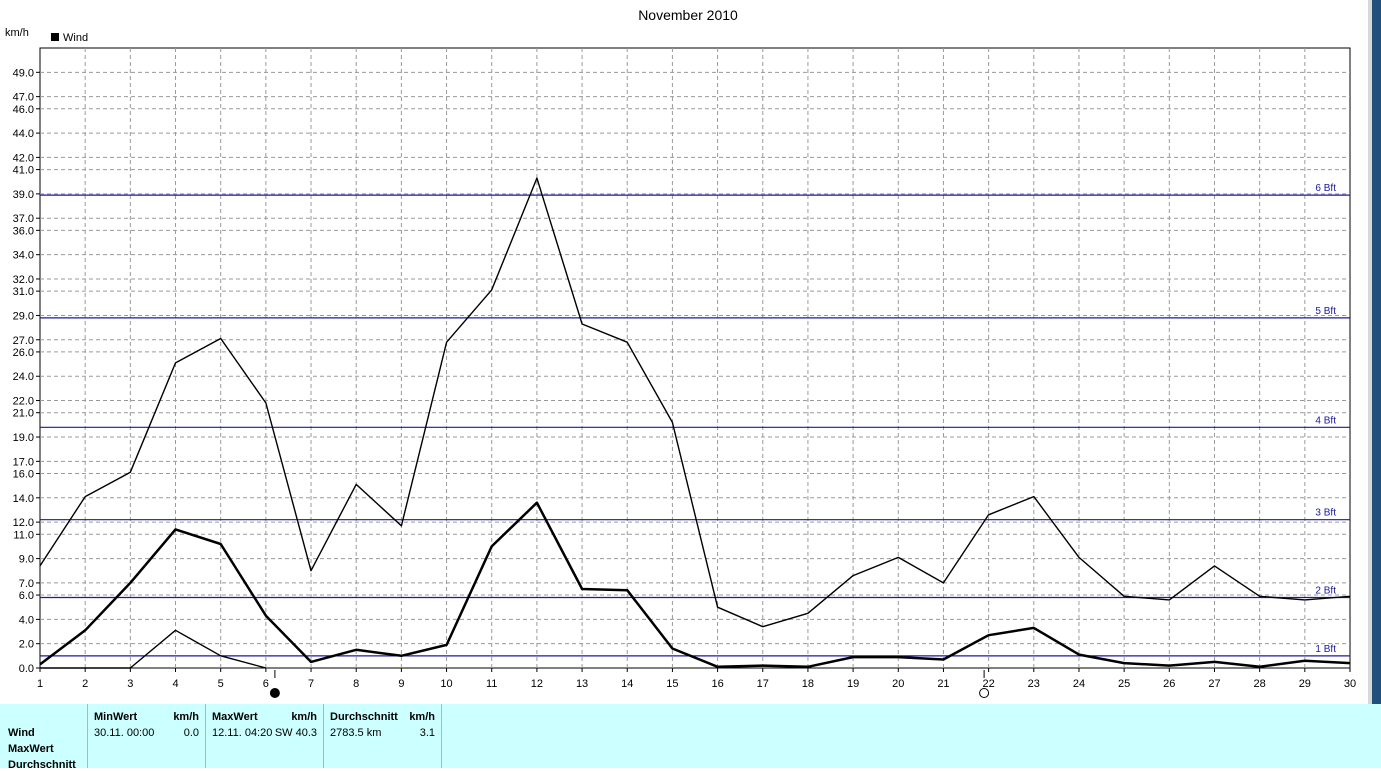  What do you see at coordinates (186, 717) in the screenshot?
I see `stats-min-unit: km/h` at bounding box center [186, 717].